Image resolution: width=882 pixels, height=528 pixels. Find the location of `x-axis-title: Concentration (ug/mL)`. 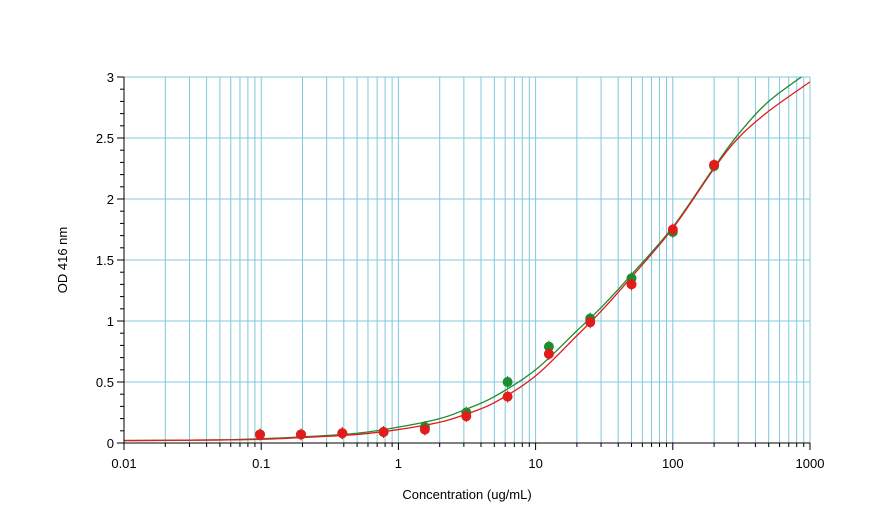

x-axis-title: Concentration (ug/mL) is located at coordinates (466, 494).